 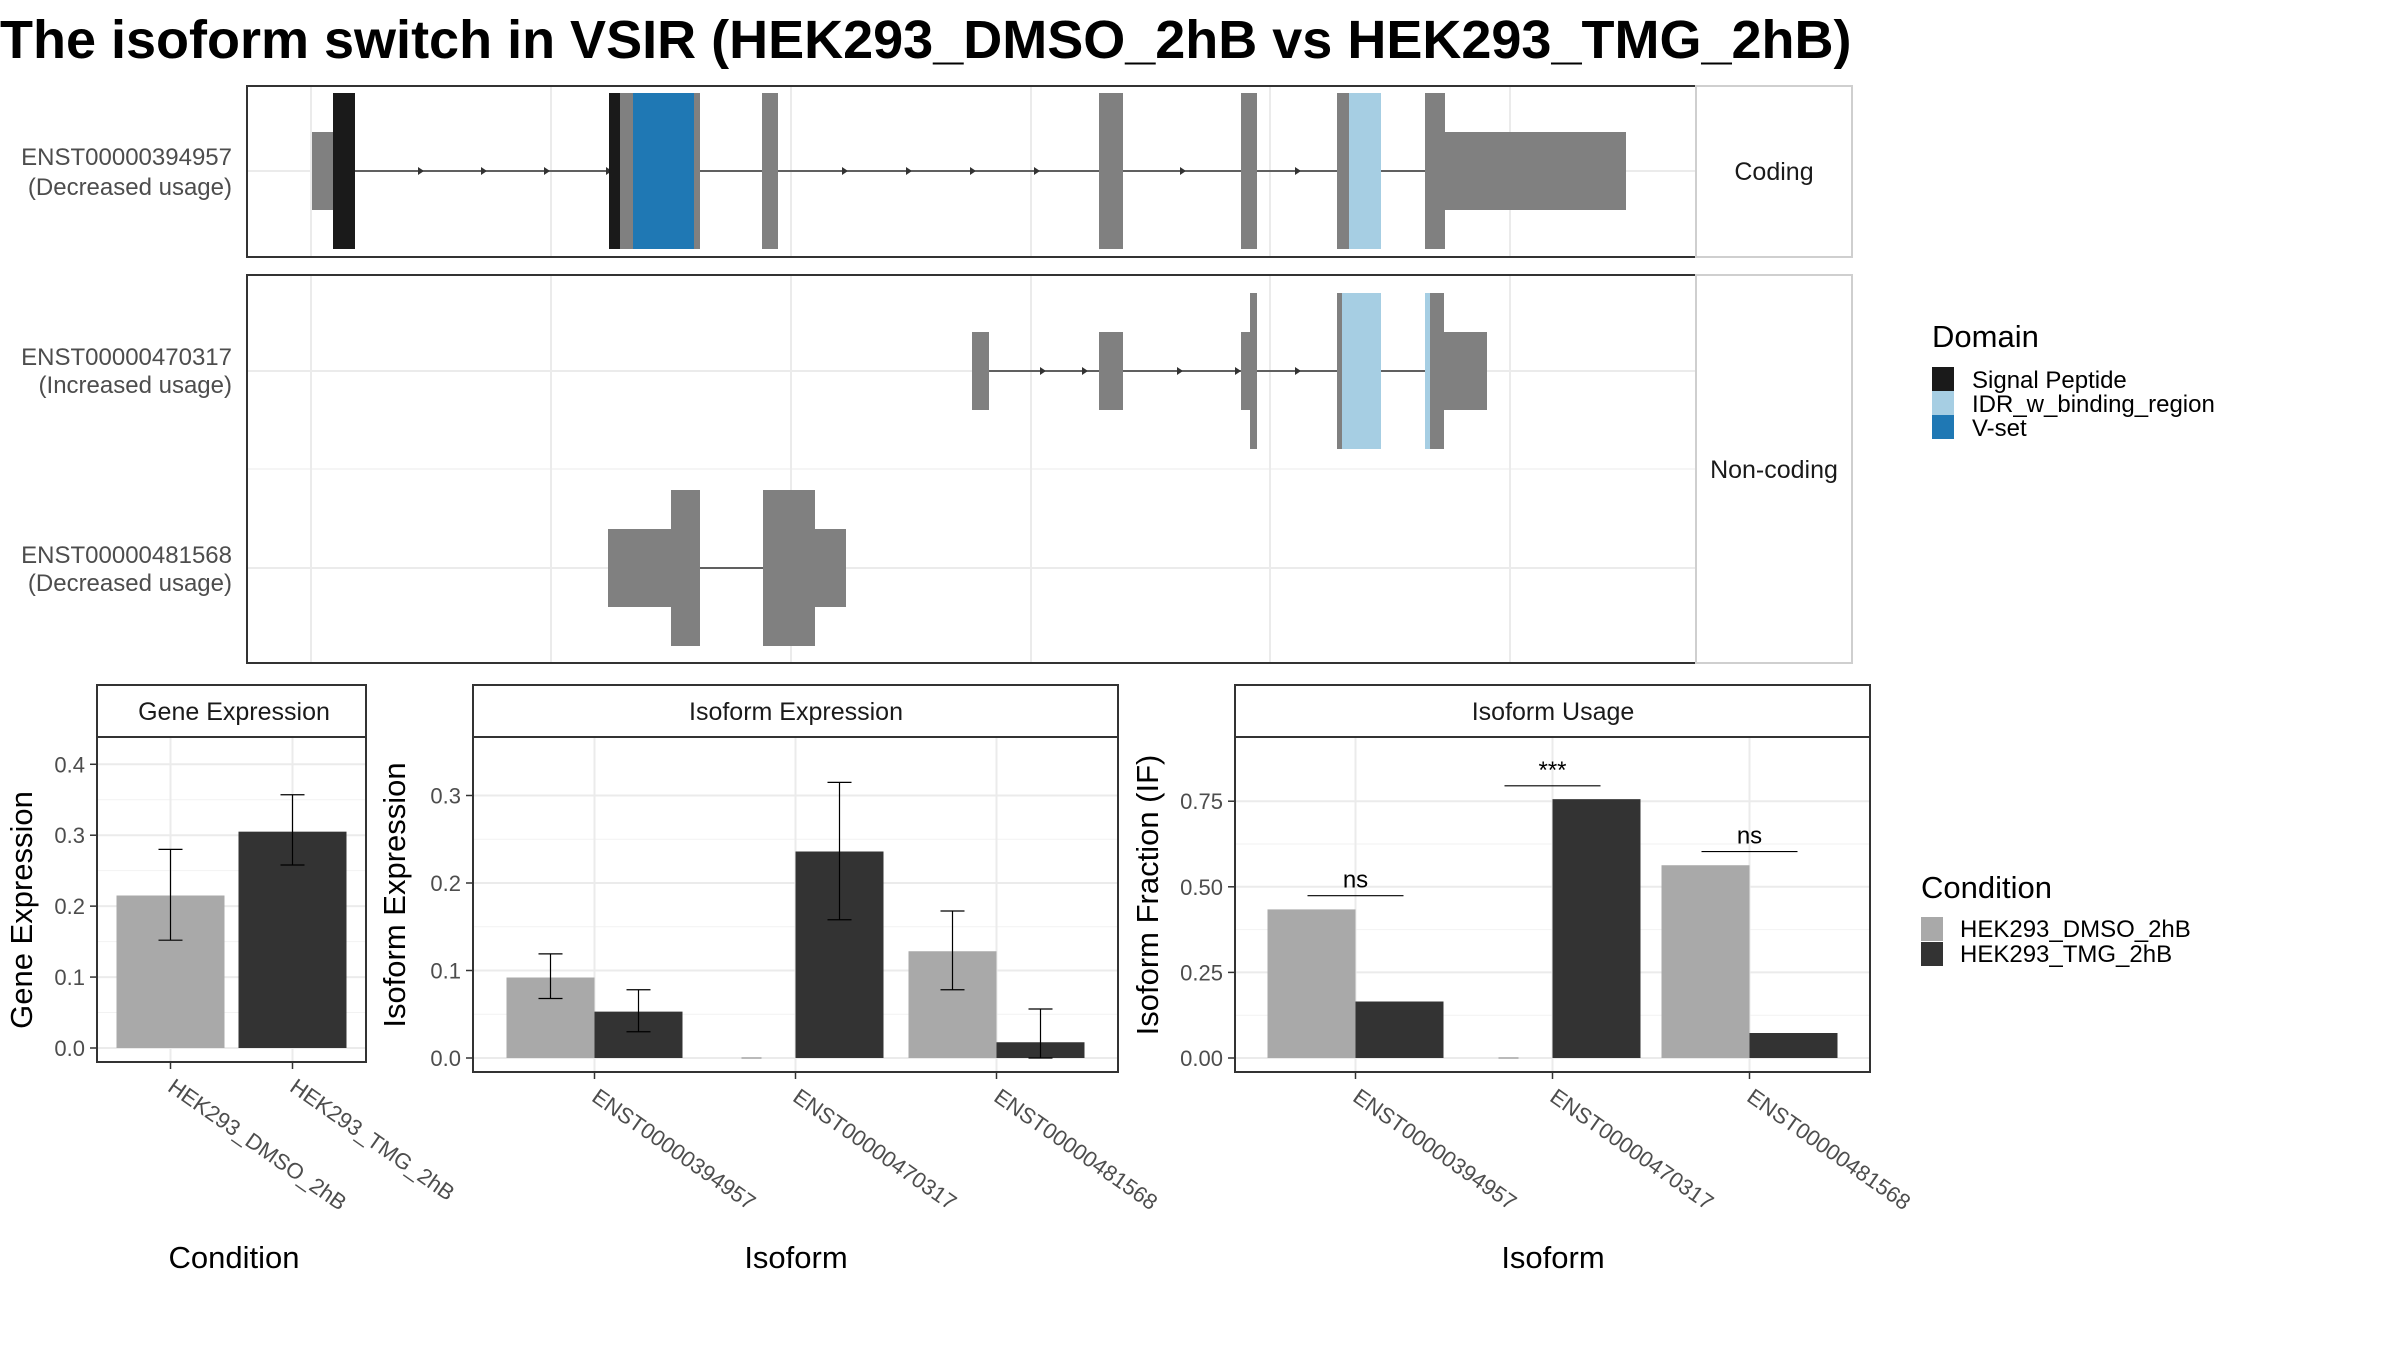 I want to click on legend-swatch-vset, so click(x=1943, y=427).